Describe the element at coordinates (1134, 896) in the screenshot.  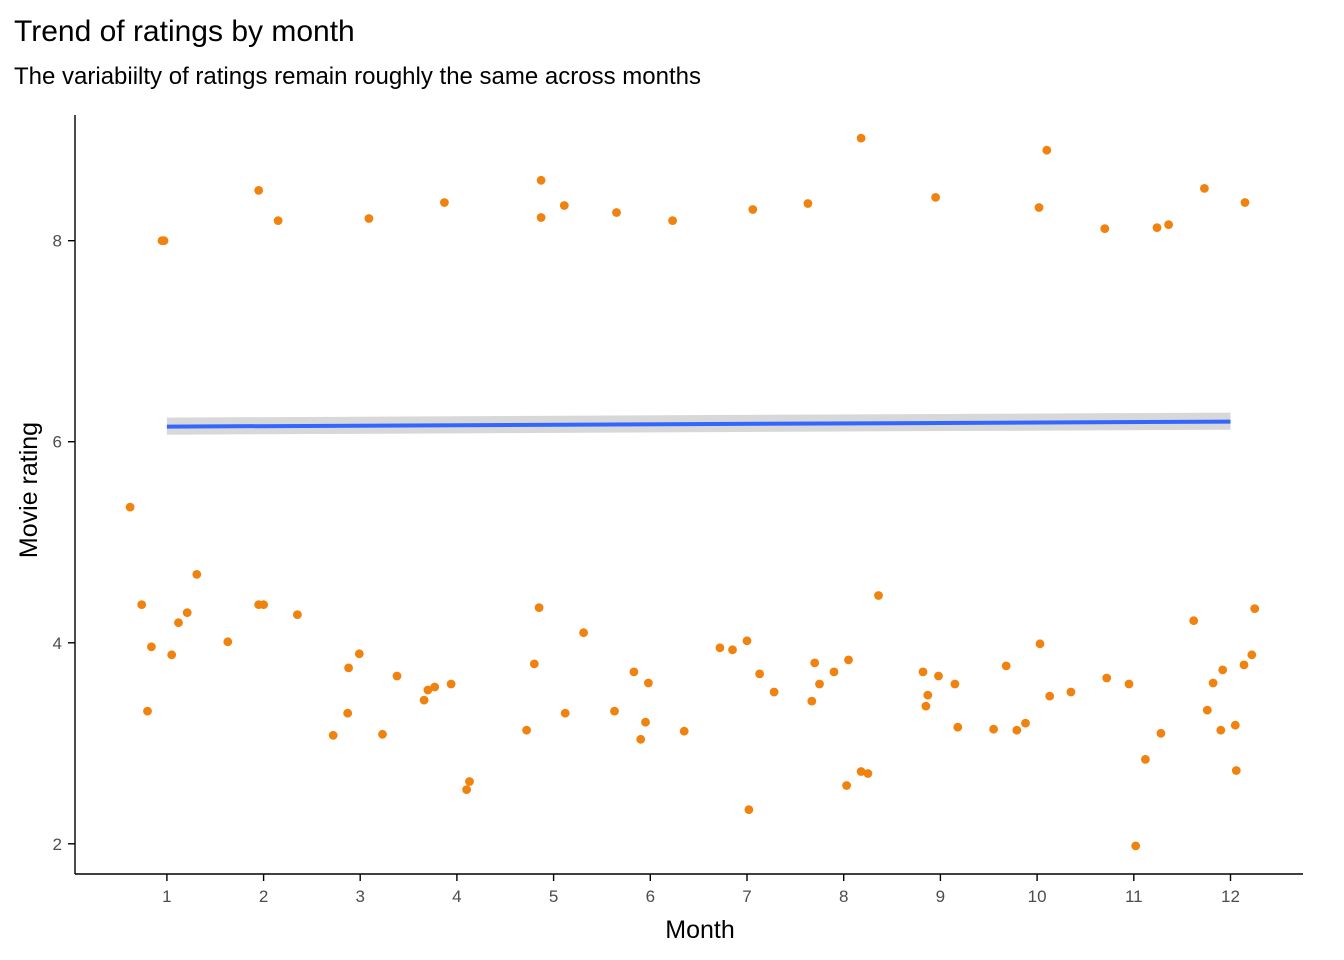
I see `x-tick-label: 11` at that location.